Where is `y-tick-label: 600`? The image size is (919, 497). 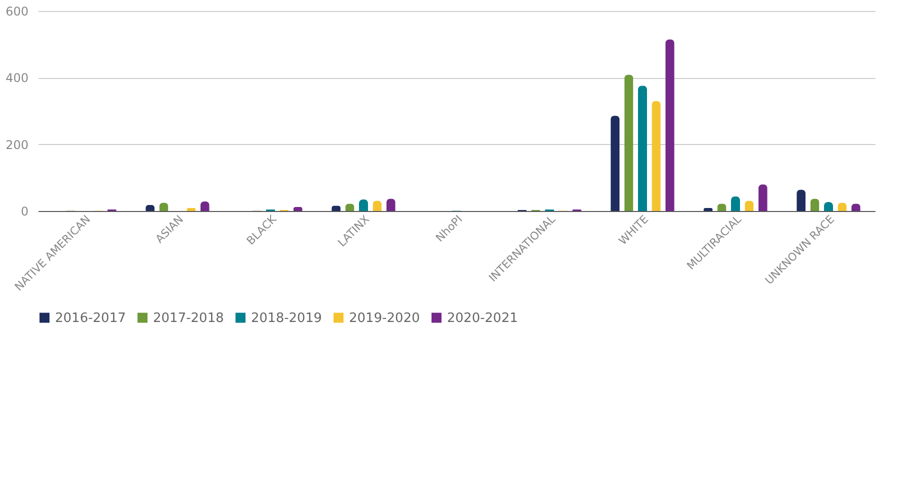
y-tick-label: 600 is located at coordinates (17, 11).